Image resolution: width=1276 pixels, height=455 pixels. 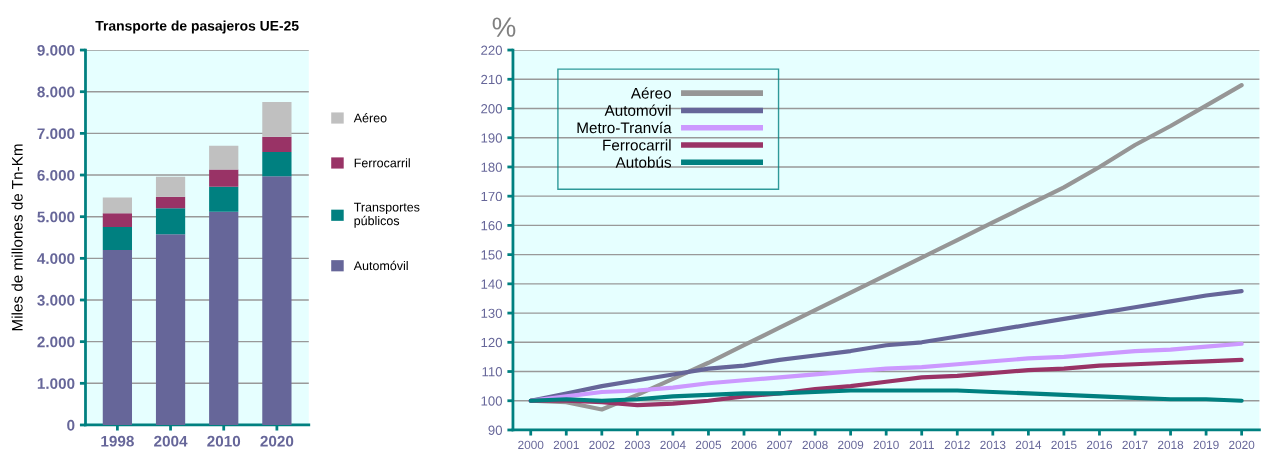 I want to click on x-tick-label: 2000, so click(x=531, y=445).